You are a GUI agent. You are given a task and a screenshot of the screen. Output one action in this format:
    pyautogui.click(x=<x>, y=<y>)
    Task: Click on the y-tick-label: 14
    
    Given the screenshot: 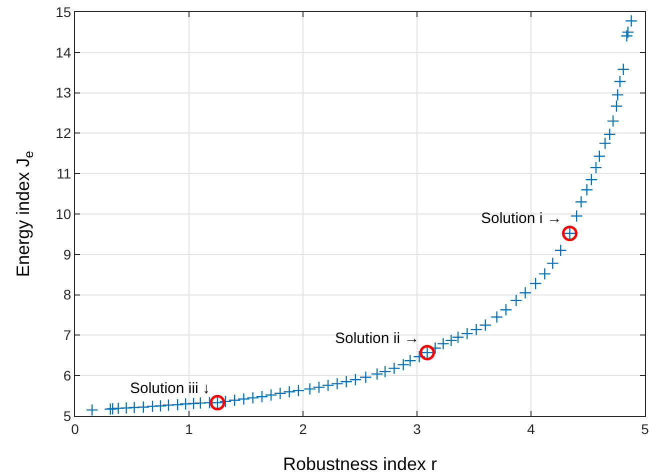 What is the action you would take?
    pyautogui.click(x=64, y=52)
    